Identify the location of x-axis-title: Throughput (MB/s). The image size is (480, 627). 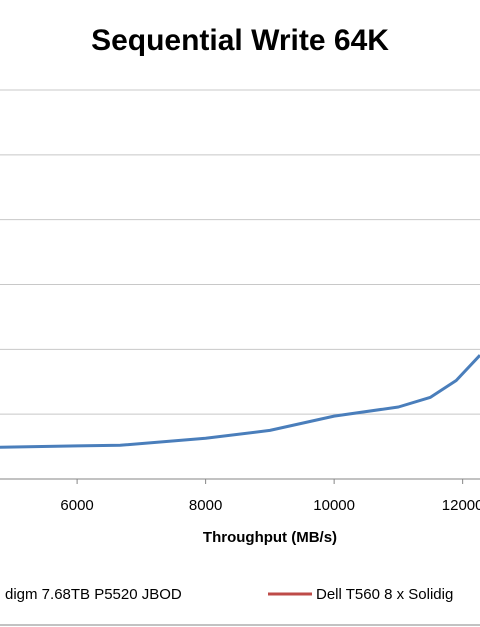
(270, 537).